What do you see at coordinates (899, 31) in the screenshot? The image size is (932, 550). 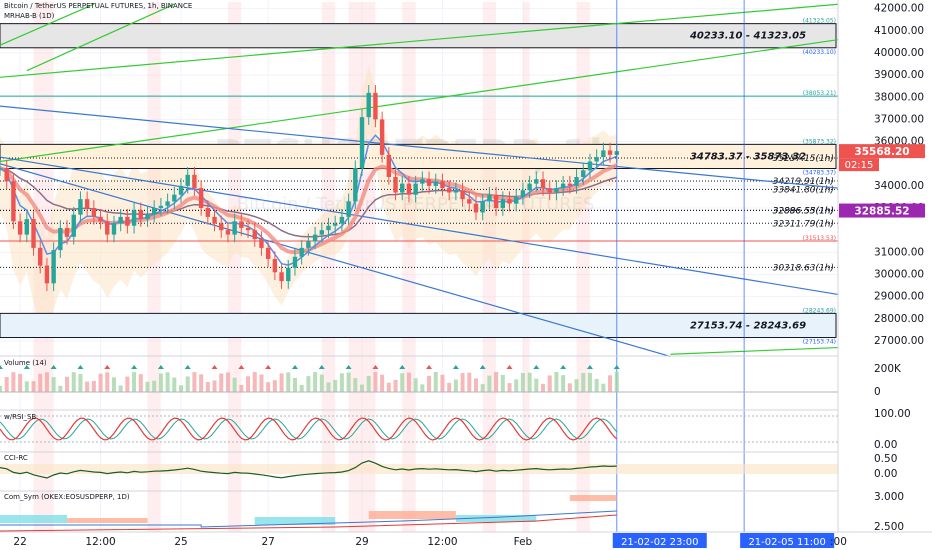 I see `price-tick-label: 41000.00` at bounding box center [899, 31].